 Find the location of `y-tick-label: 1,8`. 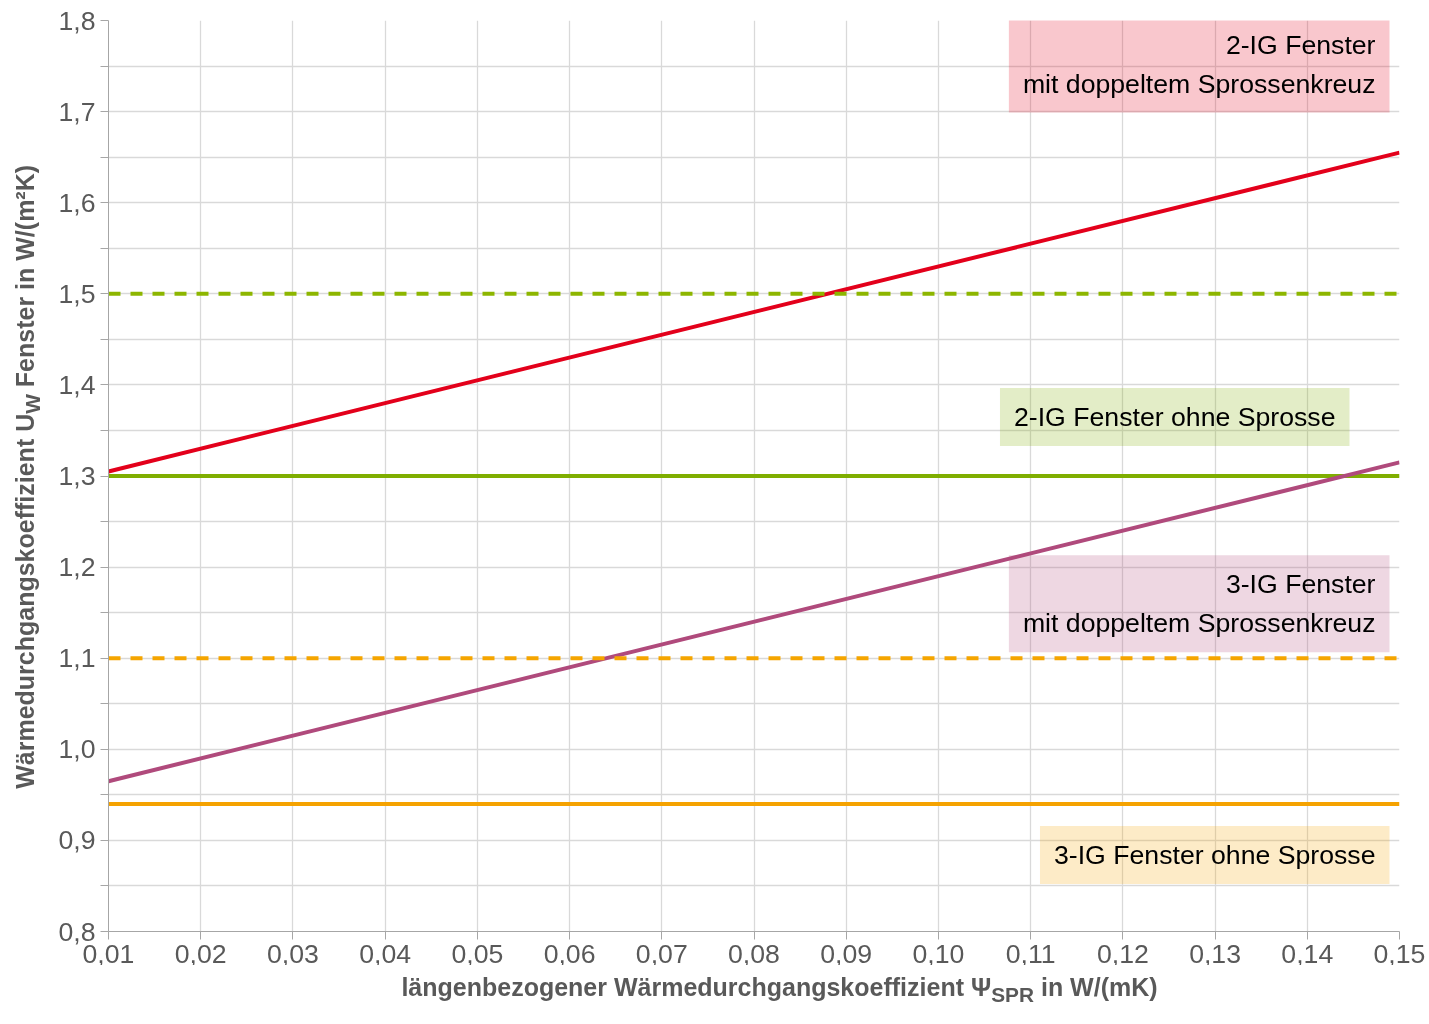

y-tick-label: 1,8 is located at coordinates (77, 20).